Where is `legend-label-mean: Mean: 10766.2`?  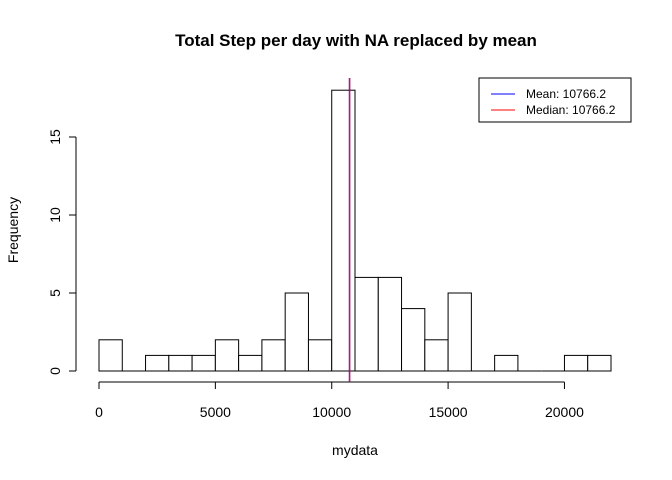
legend-label-mean: Mean: 10766.2 is located at coordinates (566, 94).